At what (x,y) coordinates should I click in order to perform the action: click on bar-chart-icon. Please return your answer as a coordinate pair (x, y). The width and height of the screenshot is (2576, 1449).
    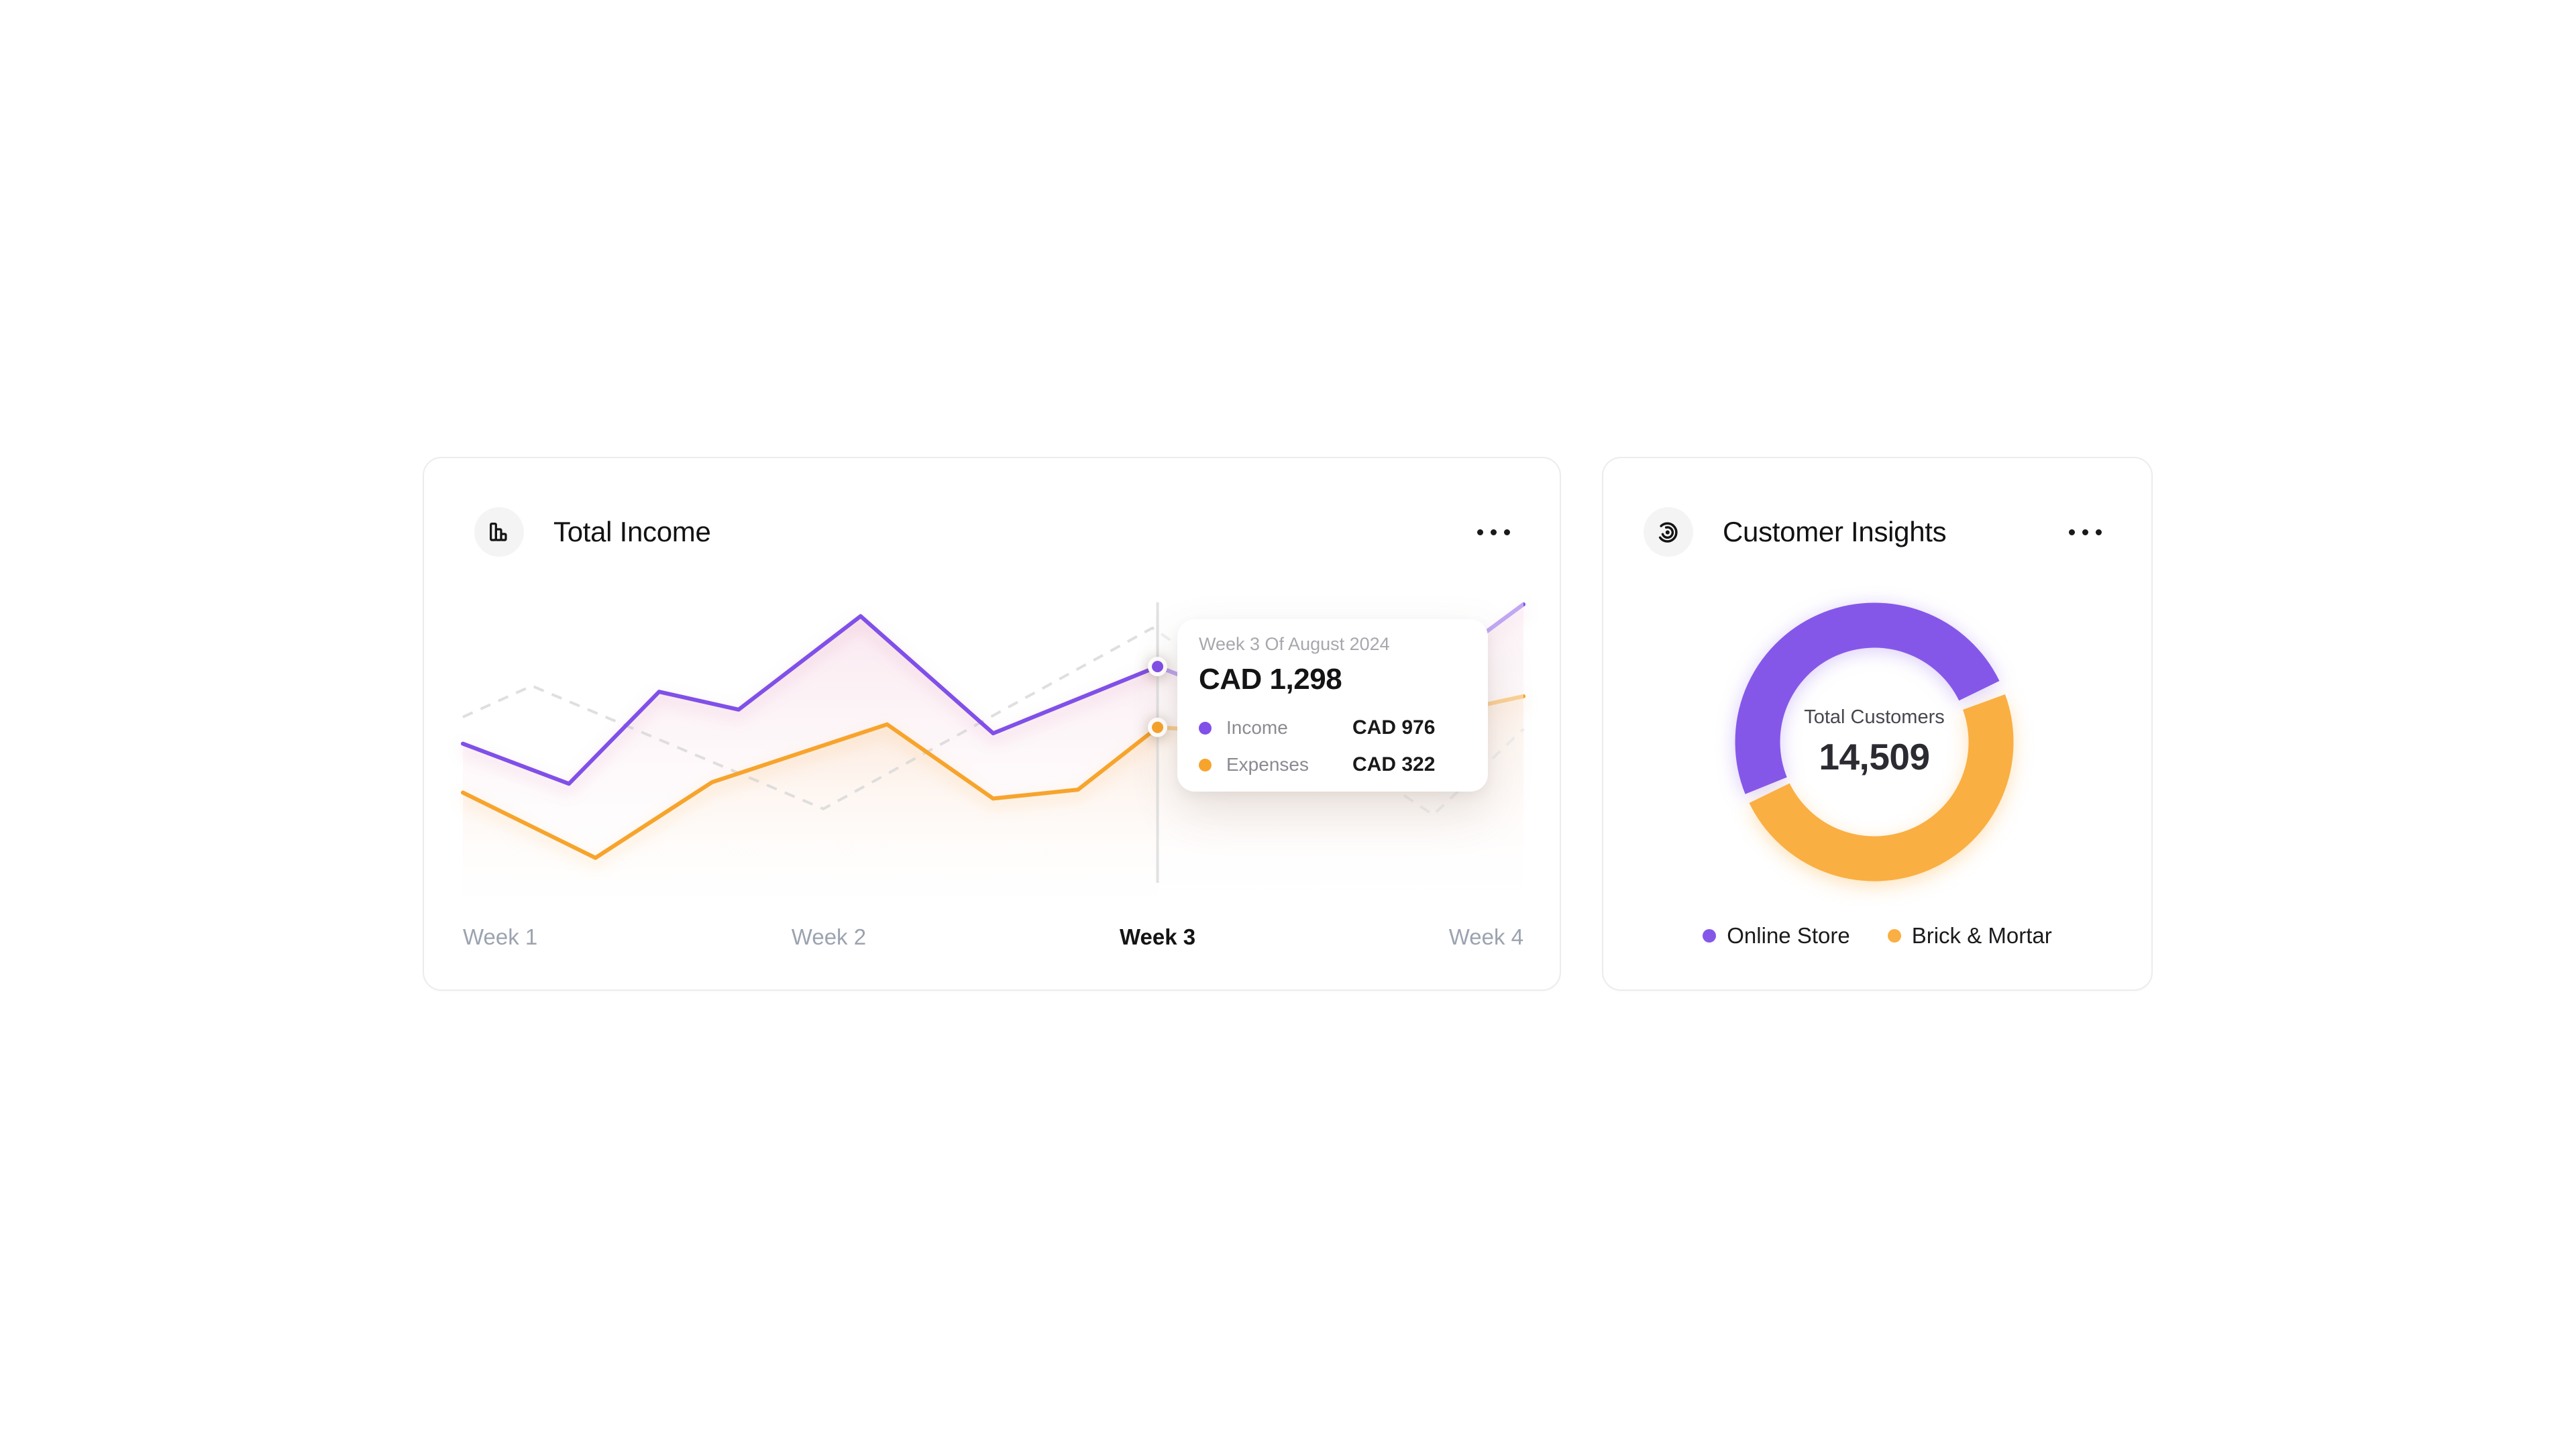
    Looking at the image, I should click on (499, 532).